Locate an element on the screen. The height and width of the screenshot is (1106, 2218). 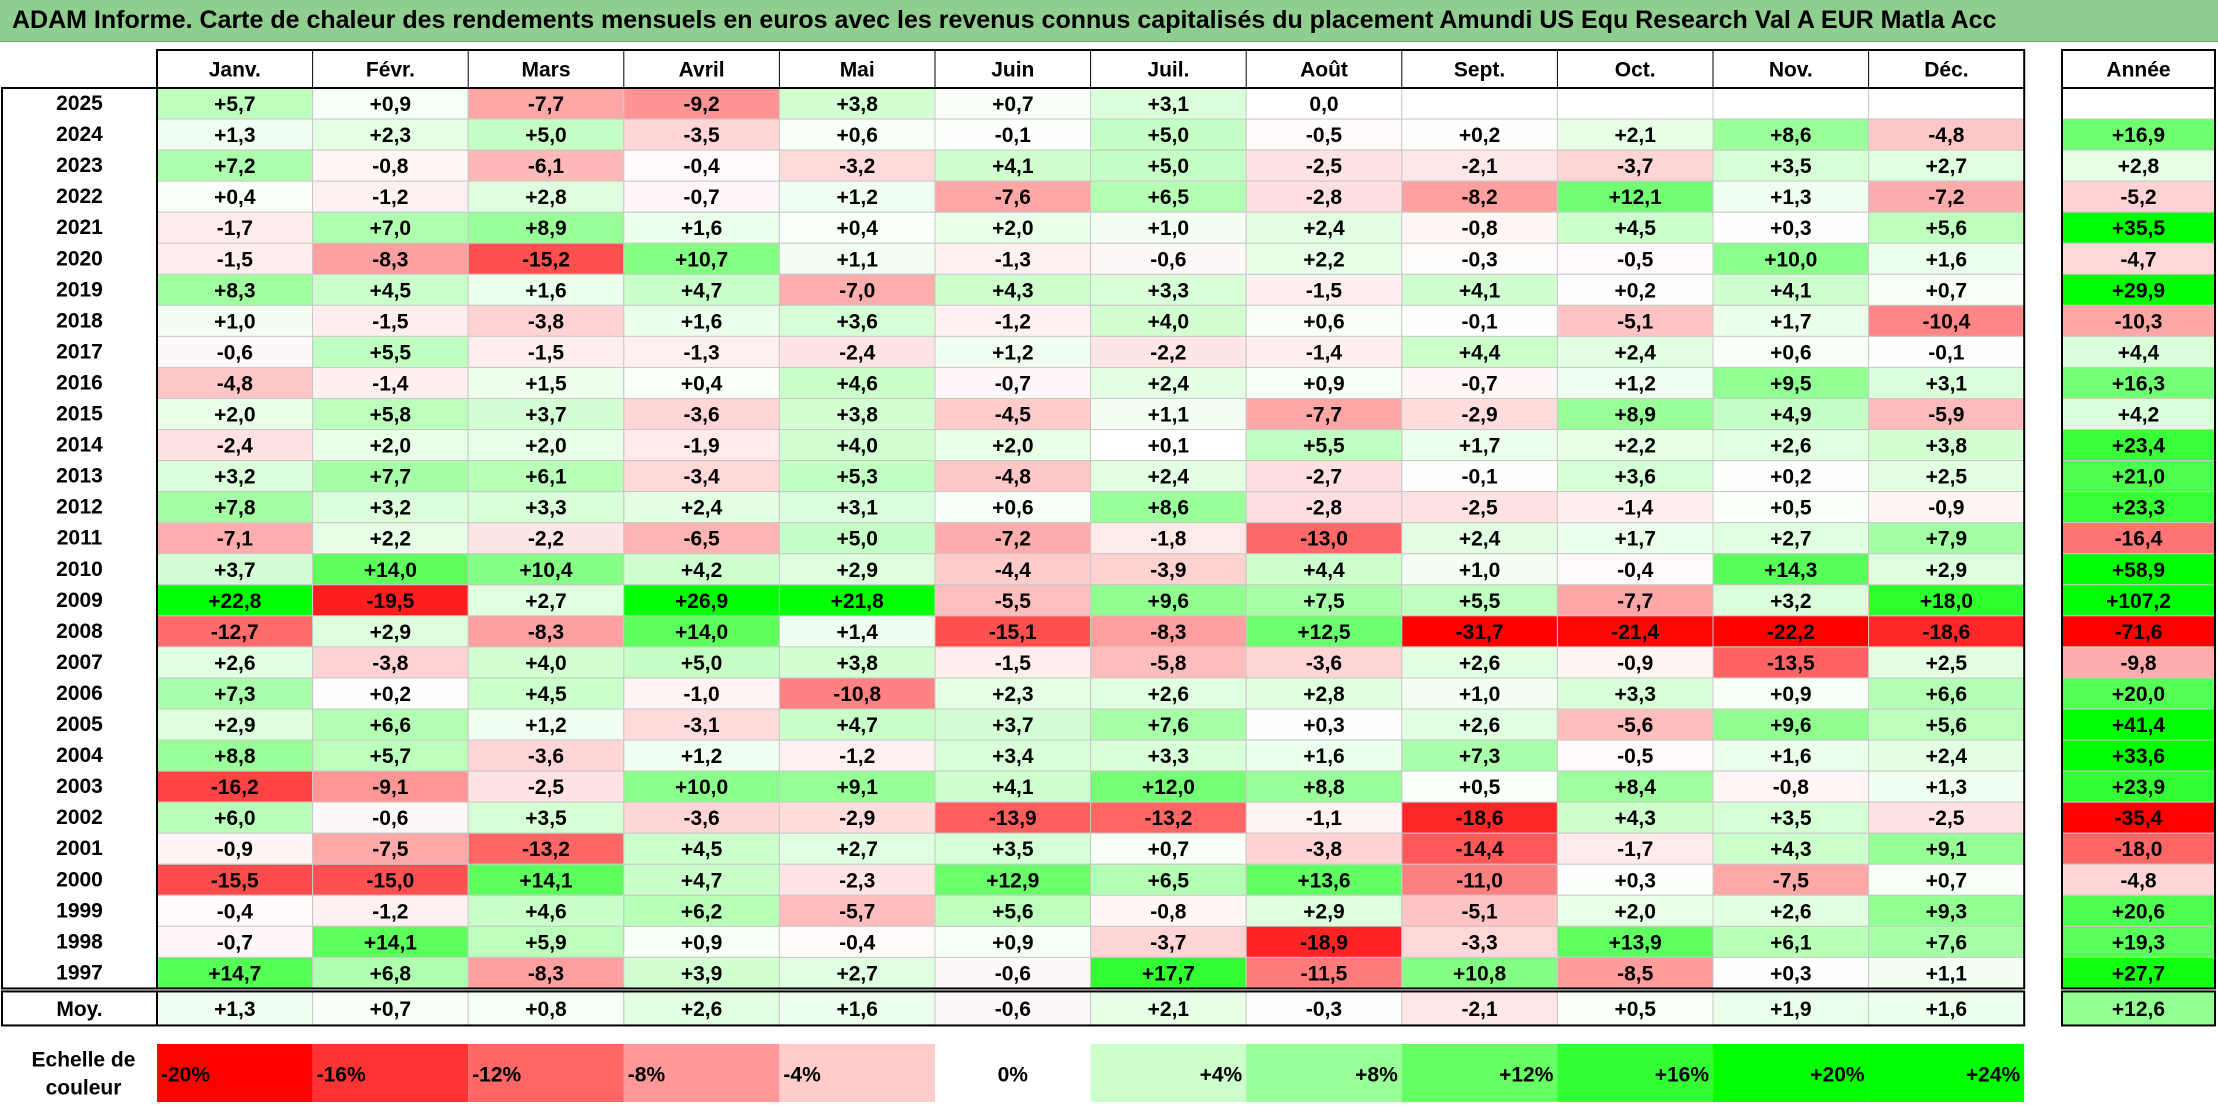
heat-cell-value: +5,5 is located at coordinates (391, 352).